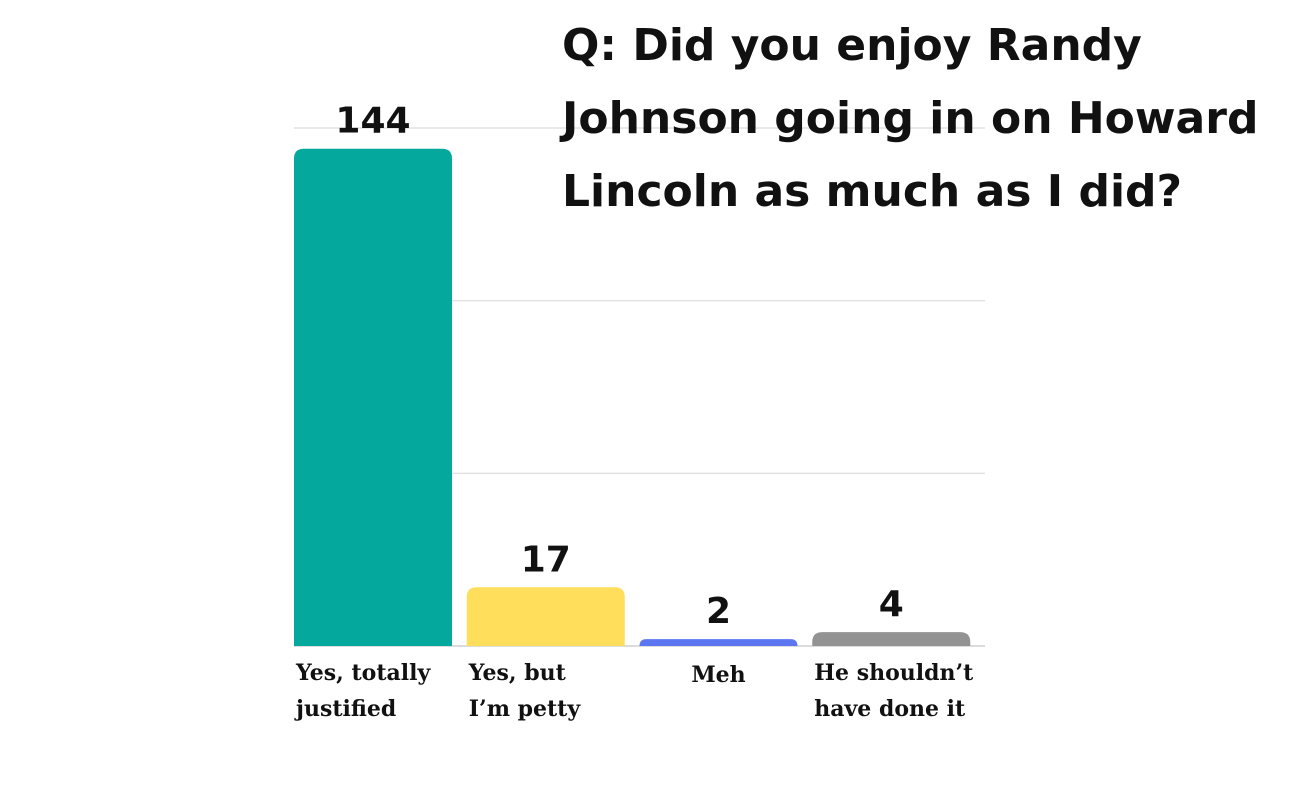 This screenshot has width=1292, height=789. Describe the element at coordinates (345, 709) in the screenshot. I see `category-label-1-line-2: justified` at that location.